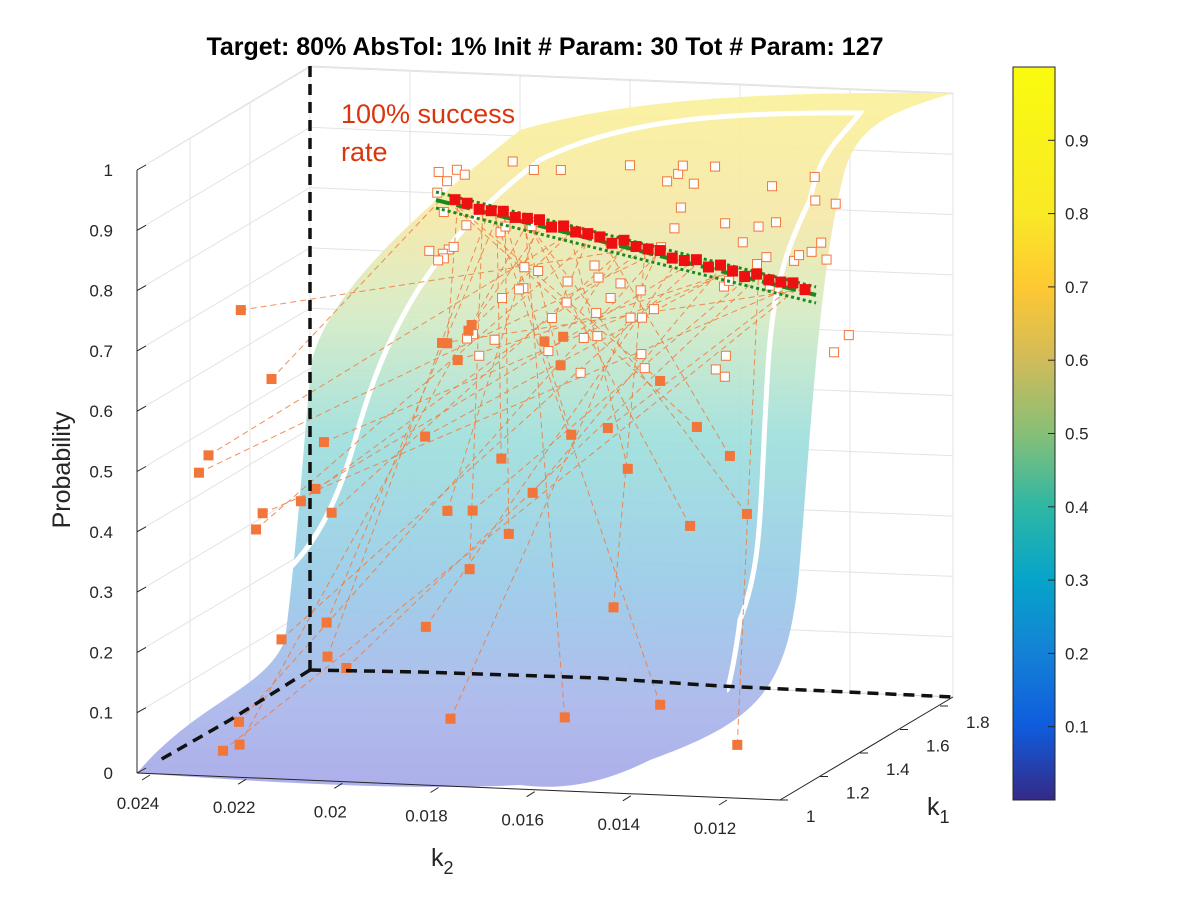 This screenshot has height=900, width=1200. I want to click on colorbar-tick-label: 0.4, so click(1077, 507).